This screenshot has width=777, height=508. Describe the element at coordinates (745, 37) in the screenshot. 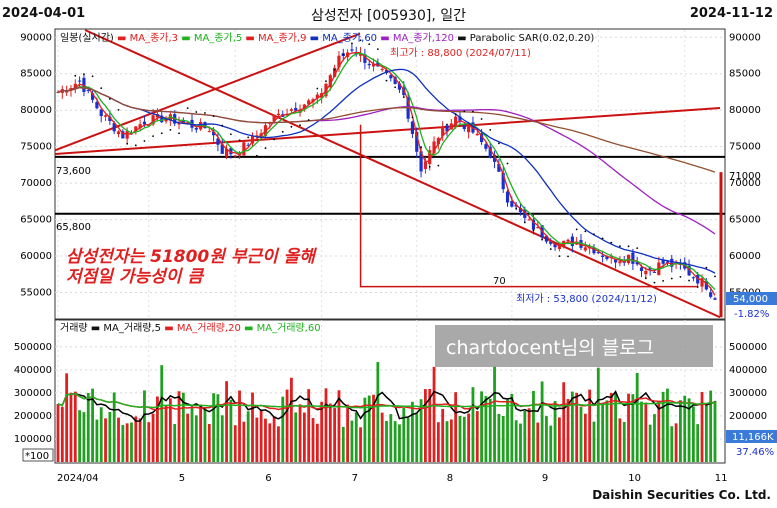

I see `price-tick-right: 90000` at that location.